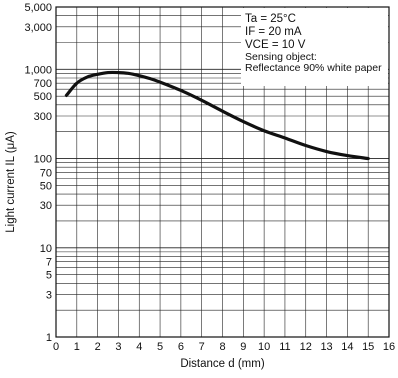 The height and width of the screenshot is (378, 398). What do you see at coordinates (49, 276) in the screenshot?
I see `y-tick-label: 5` at bounding box center [49, 276].